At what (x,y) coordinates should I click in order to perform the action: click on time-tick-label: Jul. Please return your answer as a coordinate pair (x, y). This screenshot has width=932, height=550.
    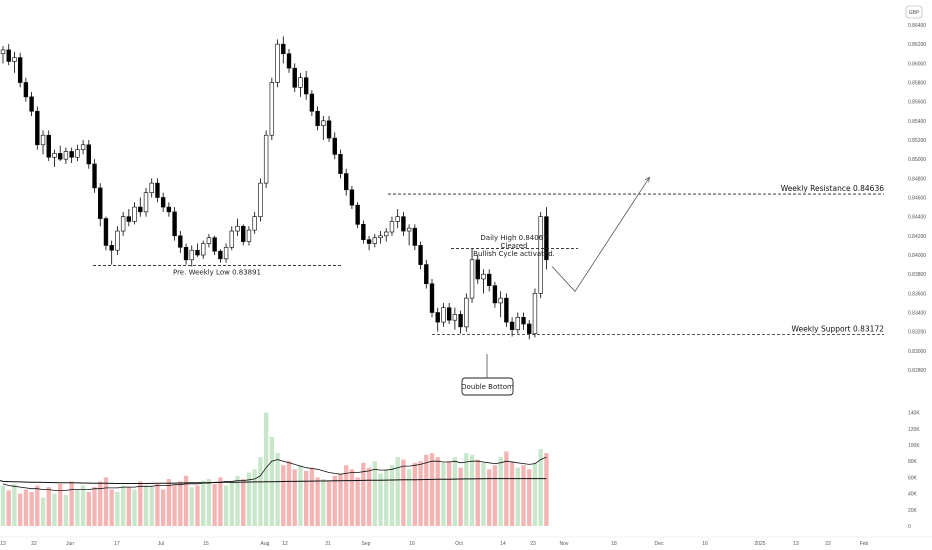
    Looking at the image, I should click on (161, 544).